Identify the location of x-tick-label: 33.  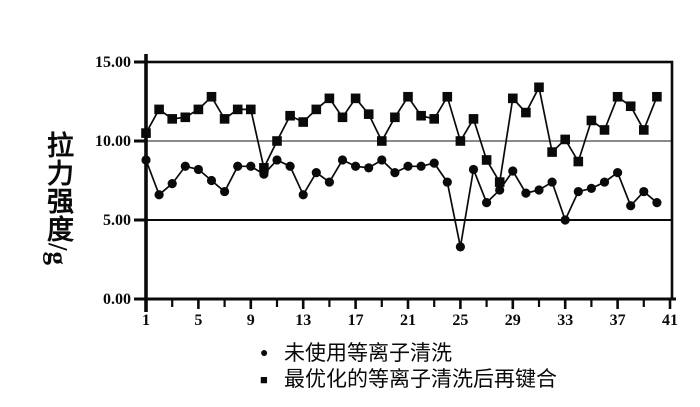
(565, 320).